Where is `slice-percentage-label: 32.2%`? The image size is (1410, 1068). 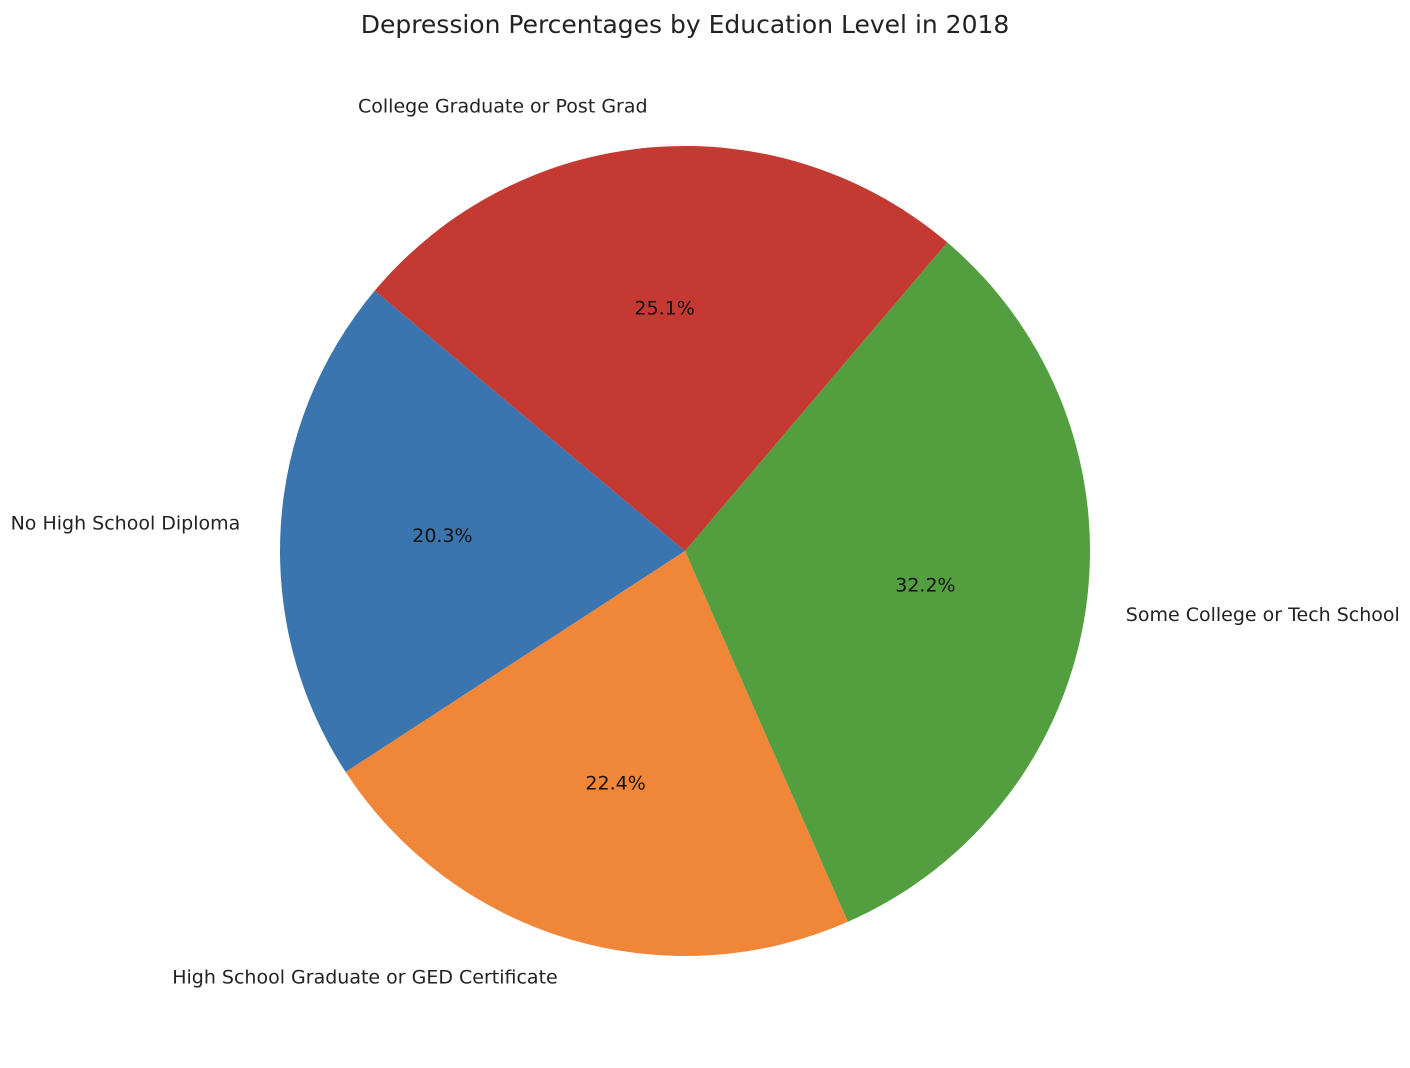
slice-percentage-label: 32.2% is located at coordinates (925, 586).